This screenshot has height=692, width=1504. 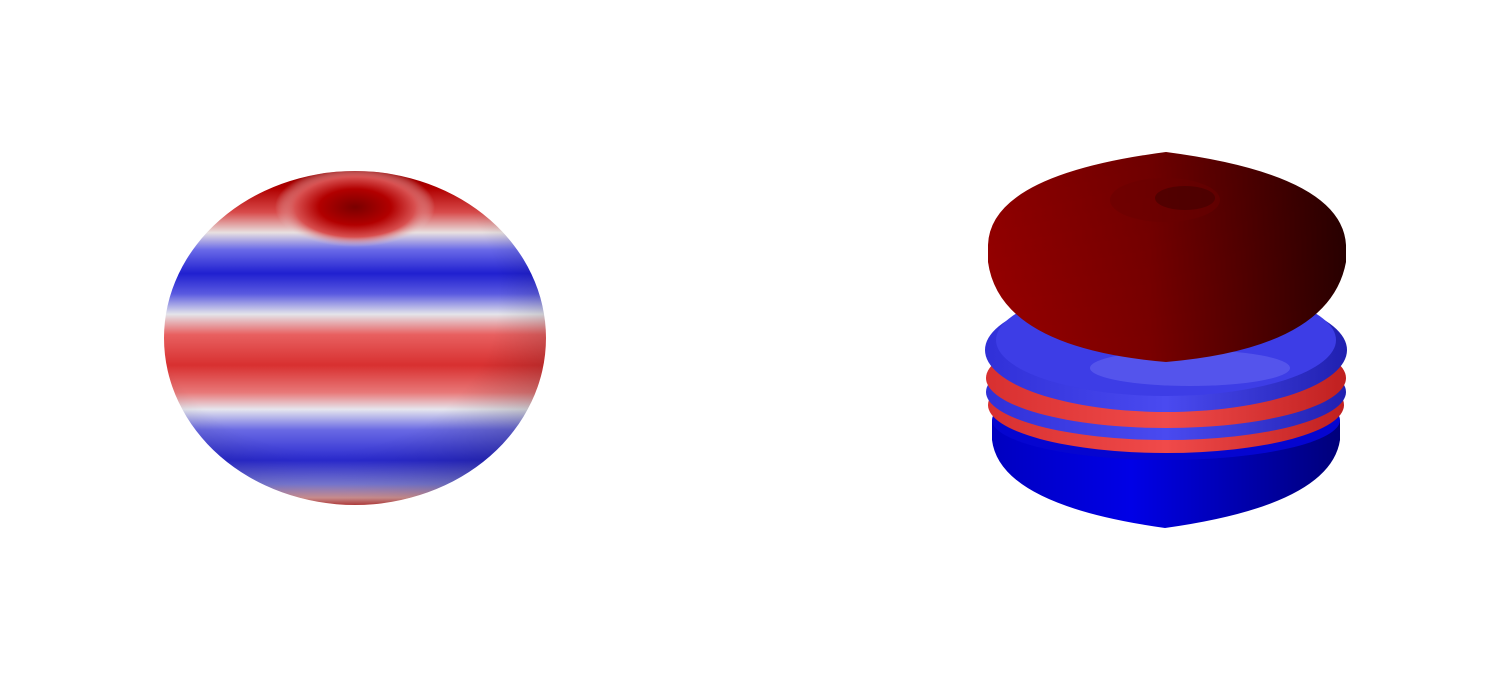 I want to click on top-cap-shading, so click(x=1167, y=257).